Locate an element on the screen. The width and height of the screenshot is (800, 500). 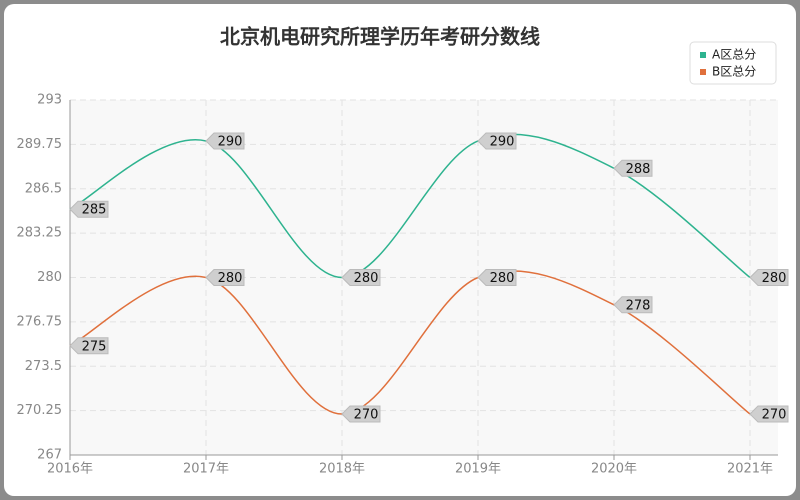
x-tick-label: 2016年 is located at coordinates (70, 469).